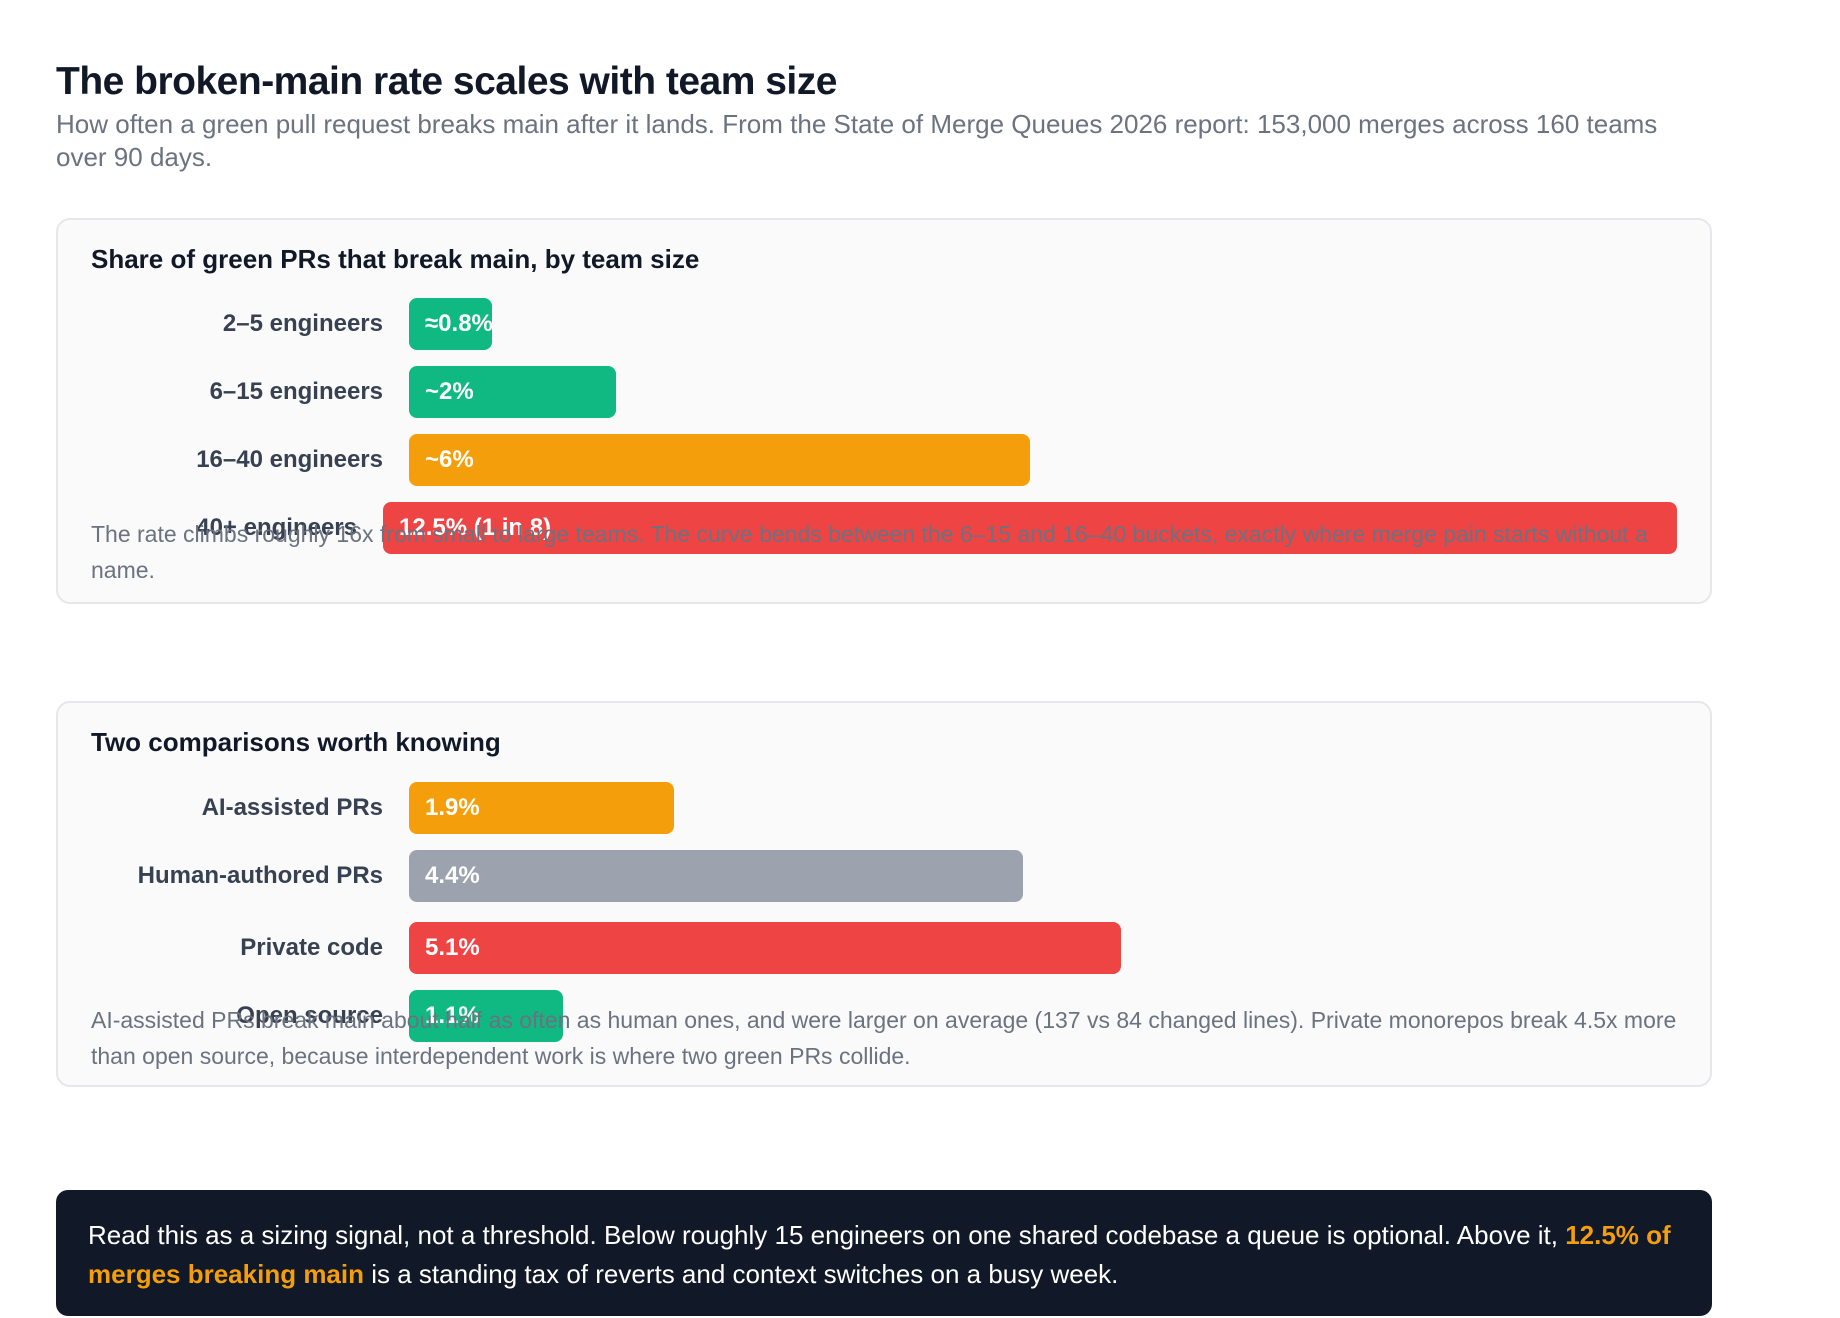  Describe the element at coordinates (719, 460) in the screenshot. I see `team-size-bar: ~6%` at that location.